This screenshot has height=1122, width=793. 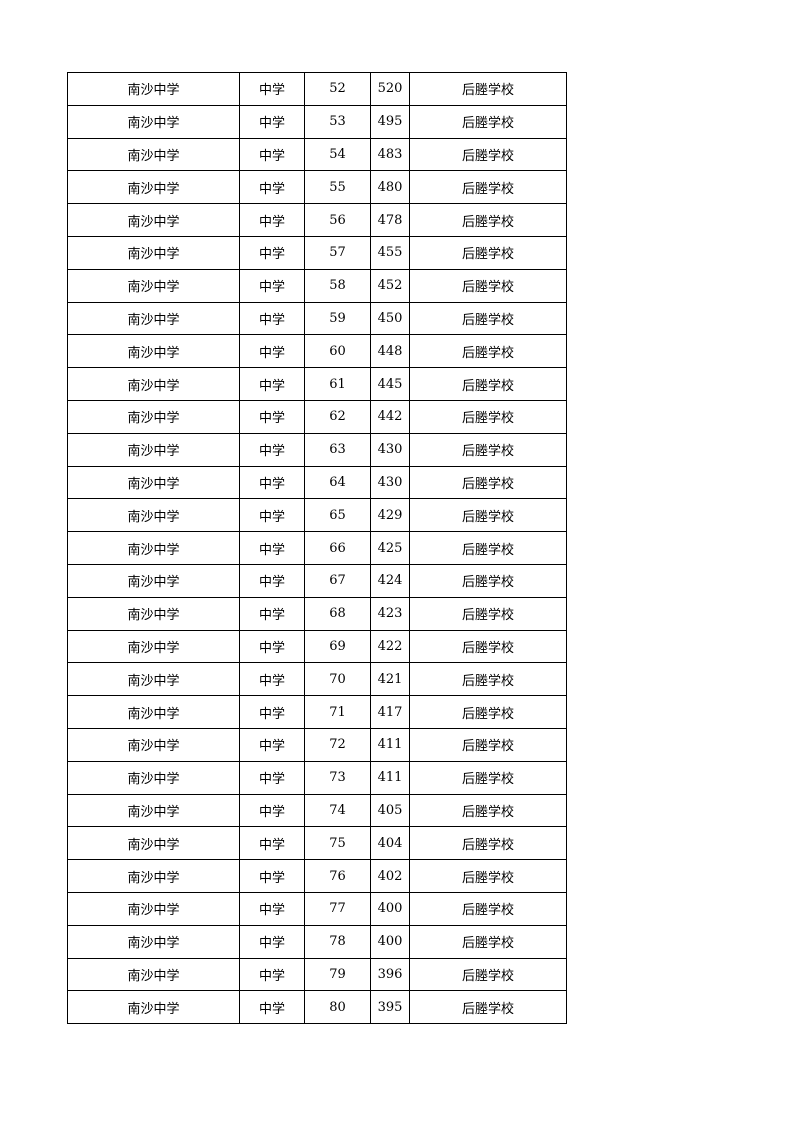 I want to click on table-row: 南沙中学 中学 57 455 后塍学校, so click(x=317, y=252).